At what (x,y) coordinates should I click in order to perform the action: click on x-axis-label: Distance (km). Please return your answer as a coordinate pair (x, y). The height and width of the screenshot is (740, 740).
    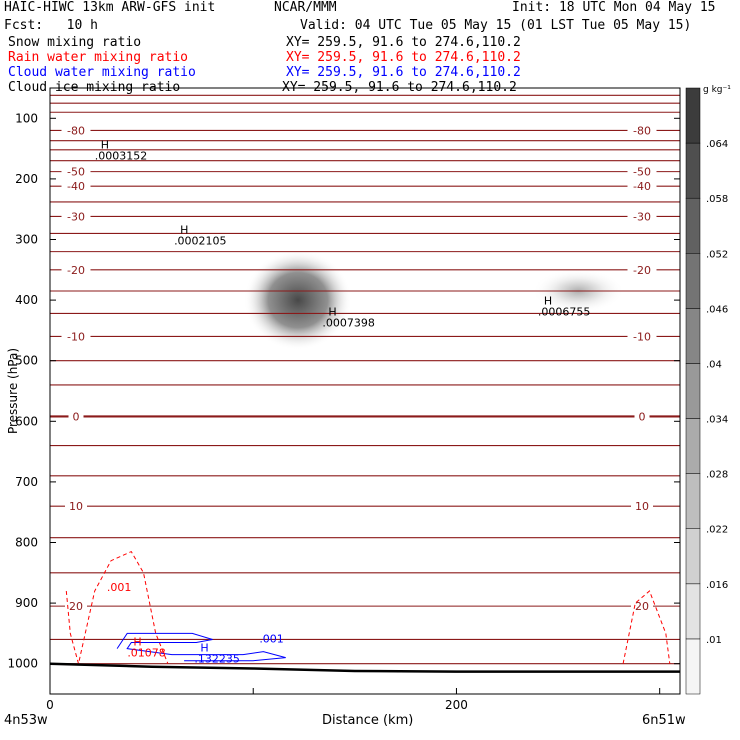
    Looking at the image, I should click on (368, 720).